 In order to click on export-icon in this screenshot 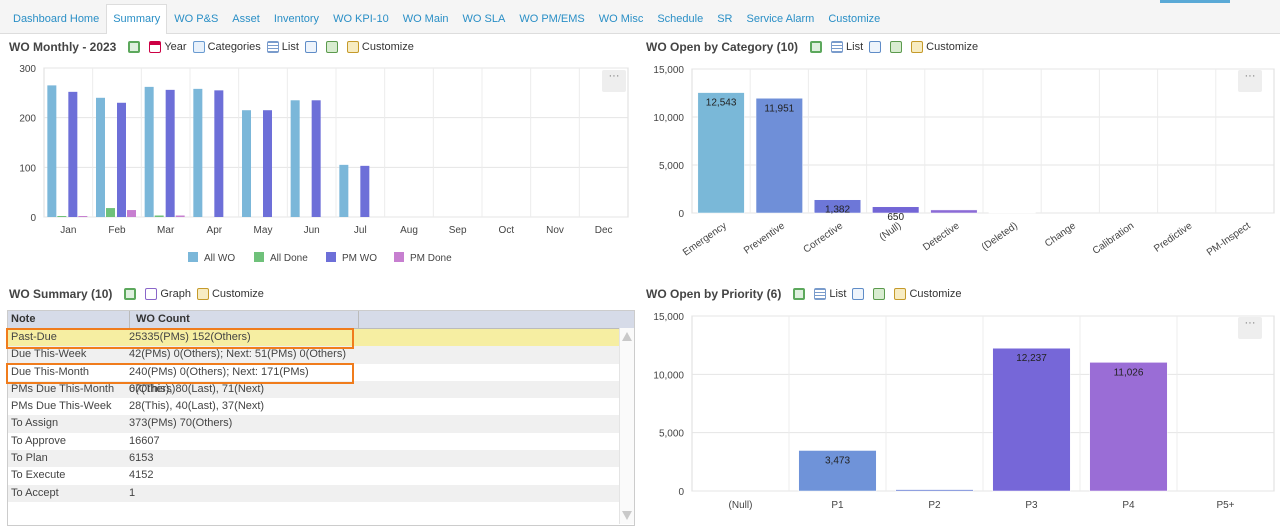, I will do `click(331, 47)`.